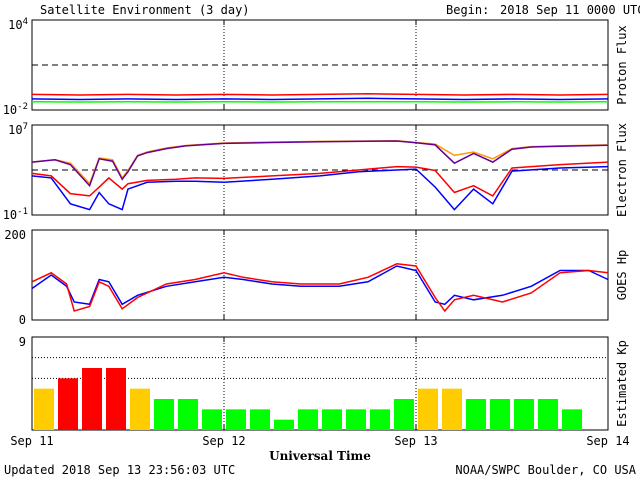 This screenshot has height=480, width=640. I want to click on chart-title: Satellite Environment (3 day), so click(145, 10).